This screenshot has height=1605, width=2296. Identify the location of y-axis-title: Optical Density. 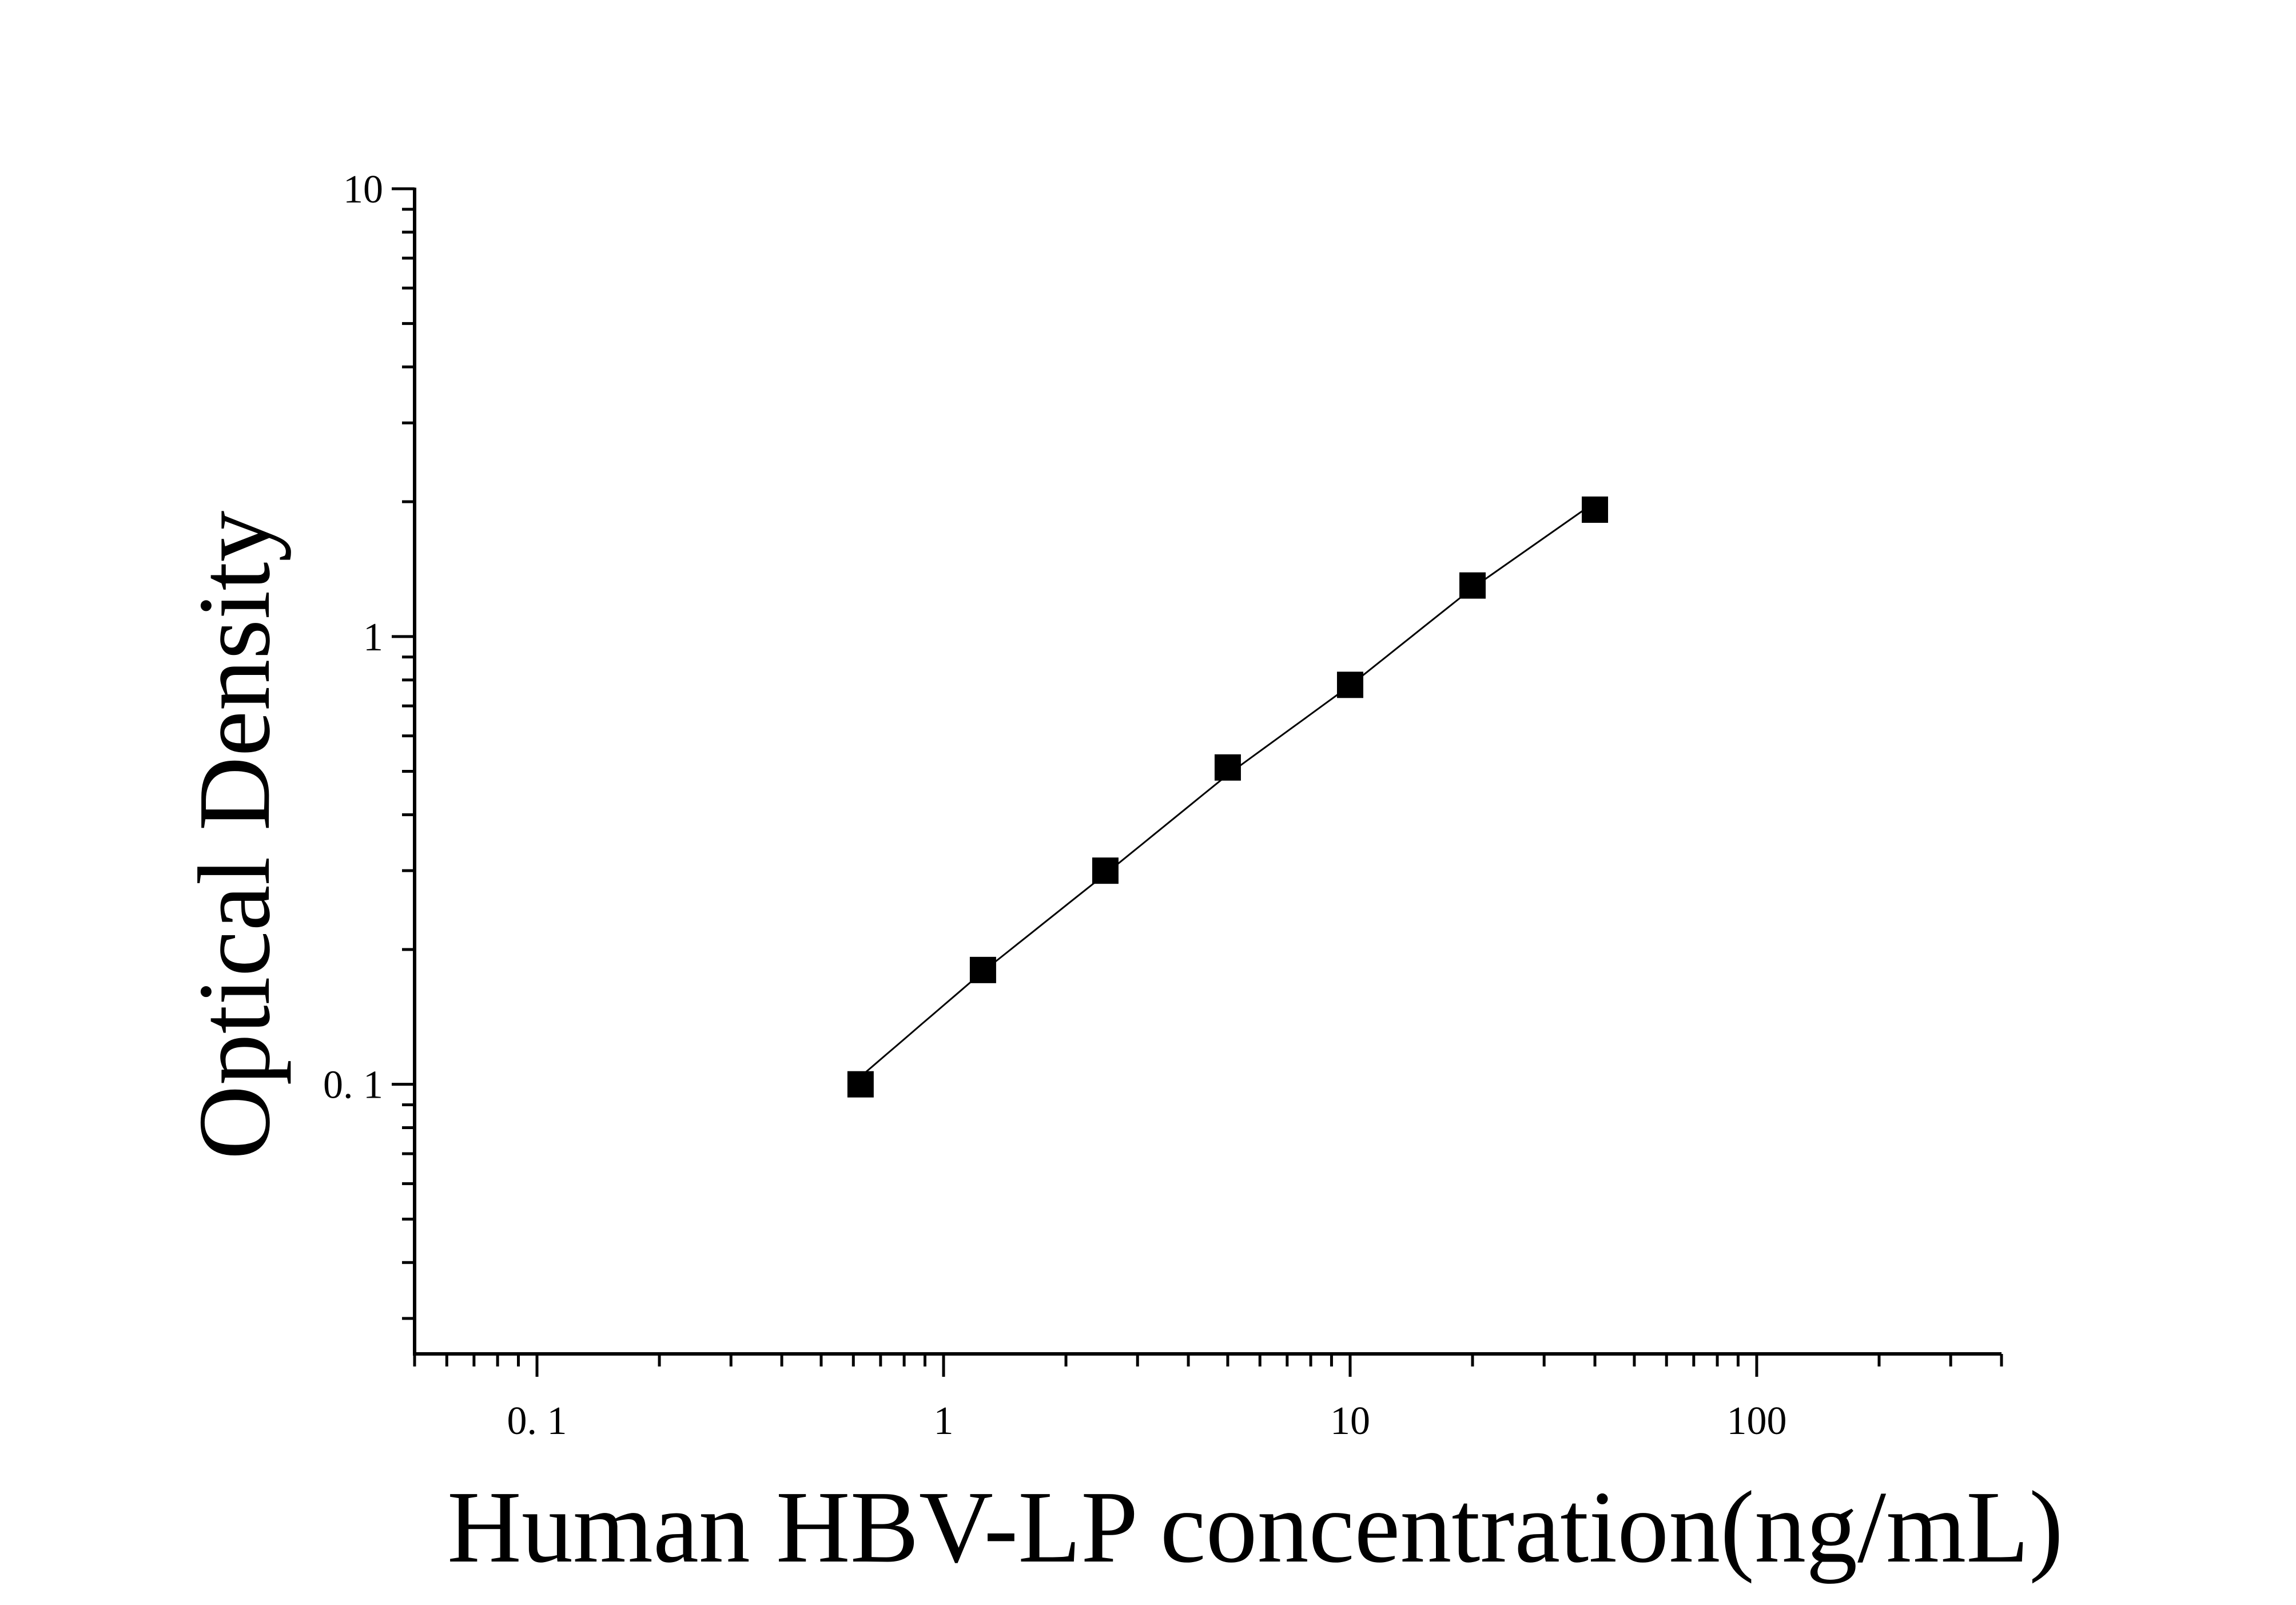
(234, 835).